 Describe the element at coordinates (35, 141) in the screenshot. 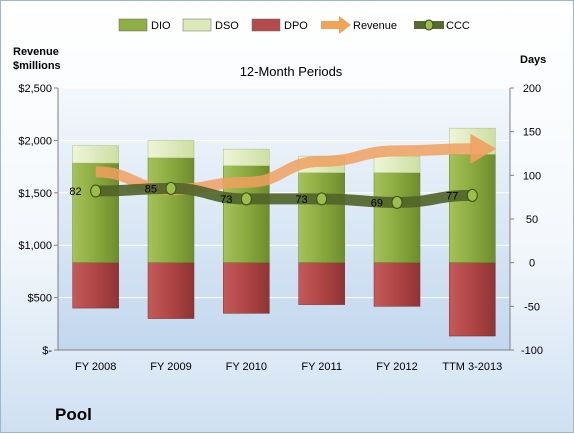

I see `left-tick-label: $2,000` at that location.